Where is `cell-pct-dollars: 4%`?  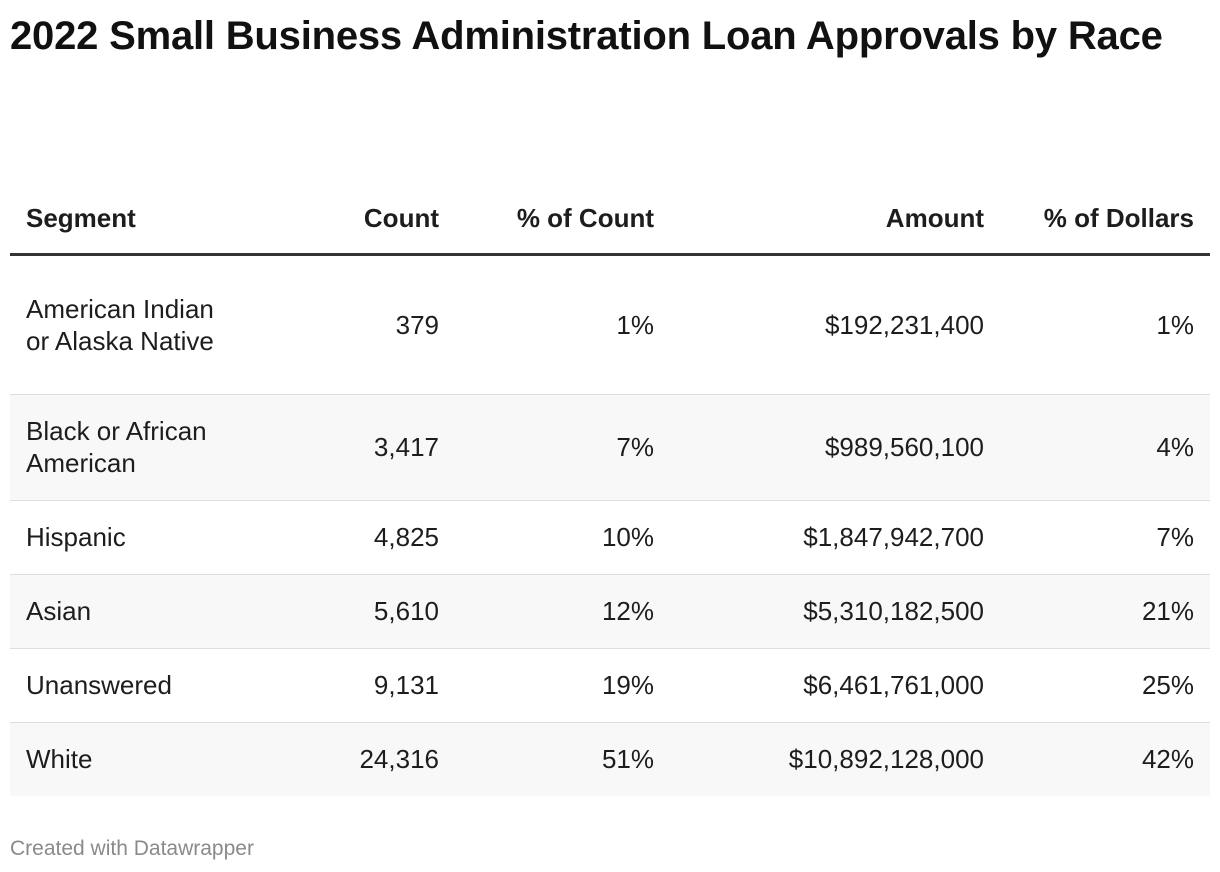 cell-pct-dollars: 4% is located at coordinates (1105, 447).